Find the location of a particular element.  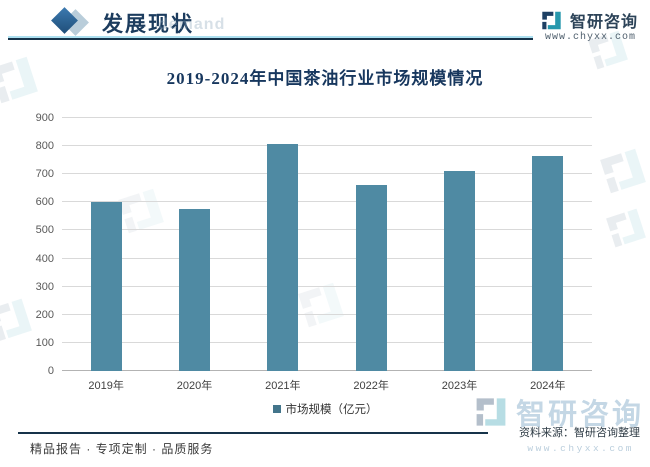

chart-title: 2019-2024年中国茶油行业市场规模情况 is located at coordinates (325, 78).